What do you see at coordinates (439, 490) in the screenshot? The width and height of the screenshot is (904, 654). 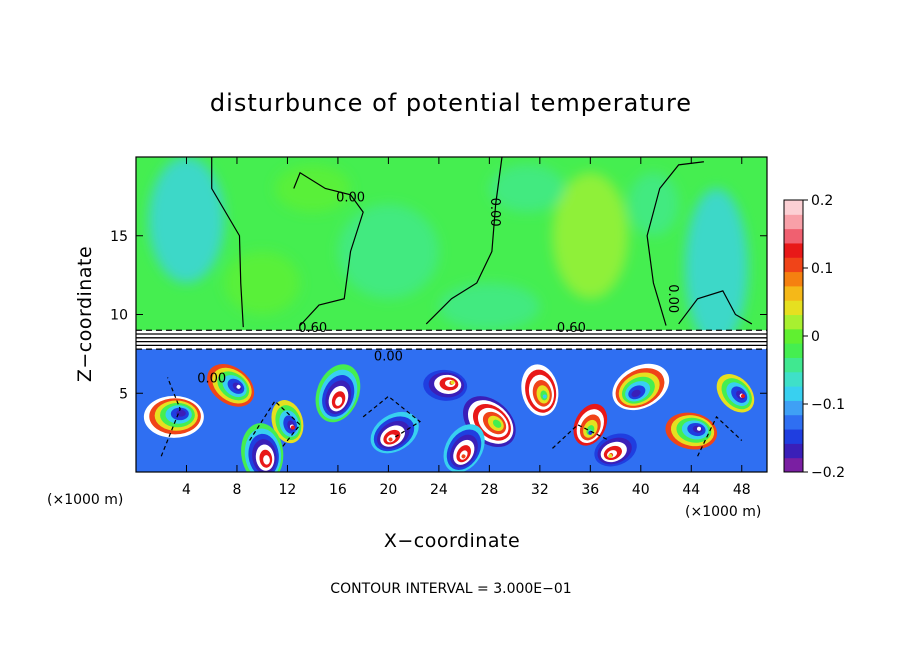 I see `x-tick-label: 24` at bounding box center [439, 490].